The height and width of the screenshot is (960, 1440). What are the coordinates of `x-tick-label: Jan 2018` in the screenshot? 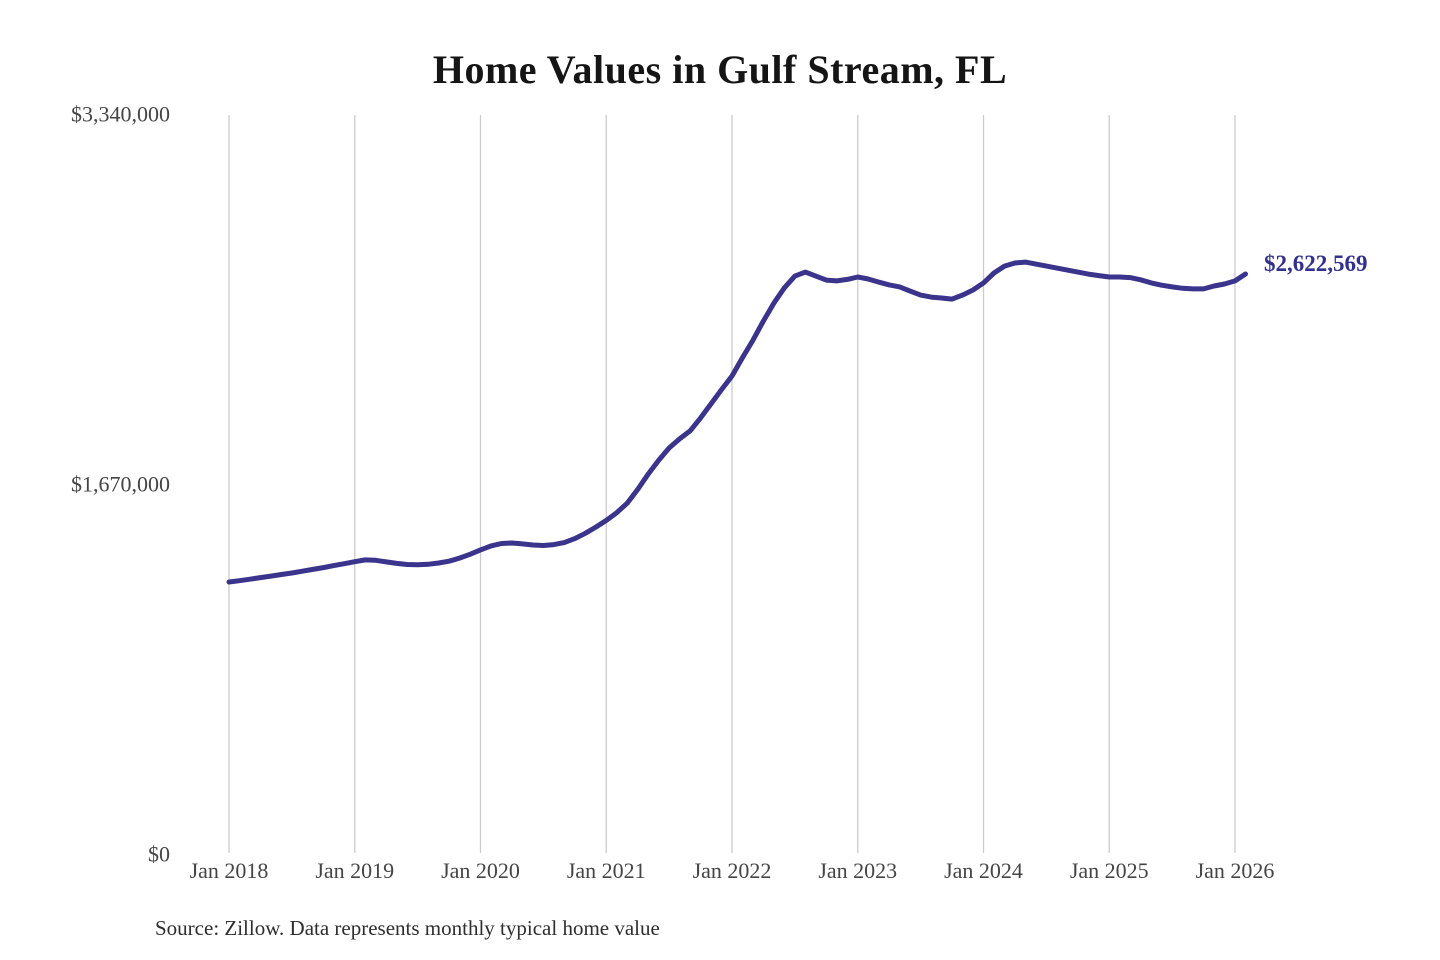 It's located at (229, 870).